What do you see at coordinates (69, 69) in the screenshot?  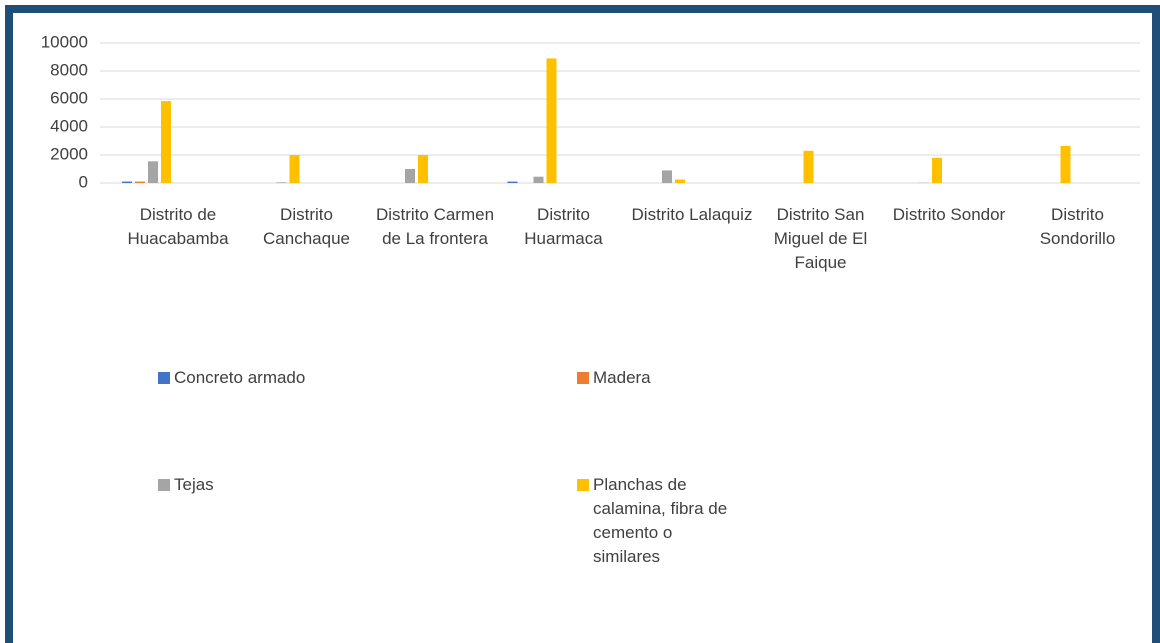 I see `y-tick-label: 8000` at bounding box center [69, 69].